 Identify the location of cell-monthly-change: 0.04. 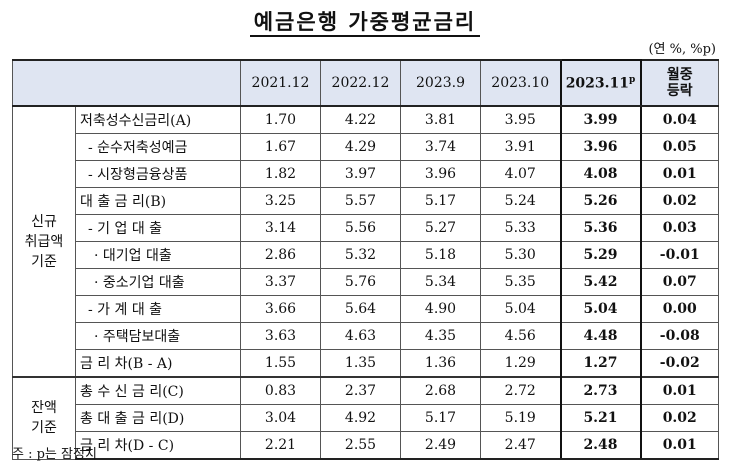
(679, 119).